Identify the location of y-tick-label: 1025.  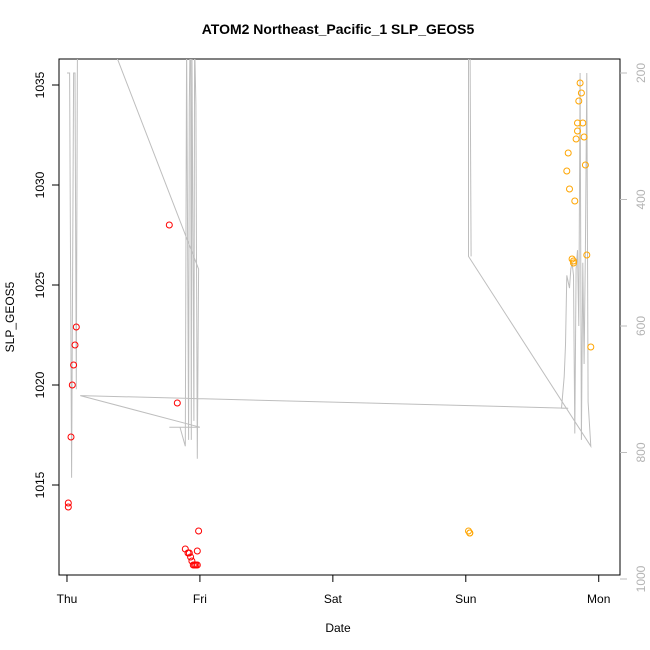
(40, 284).